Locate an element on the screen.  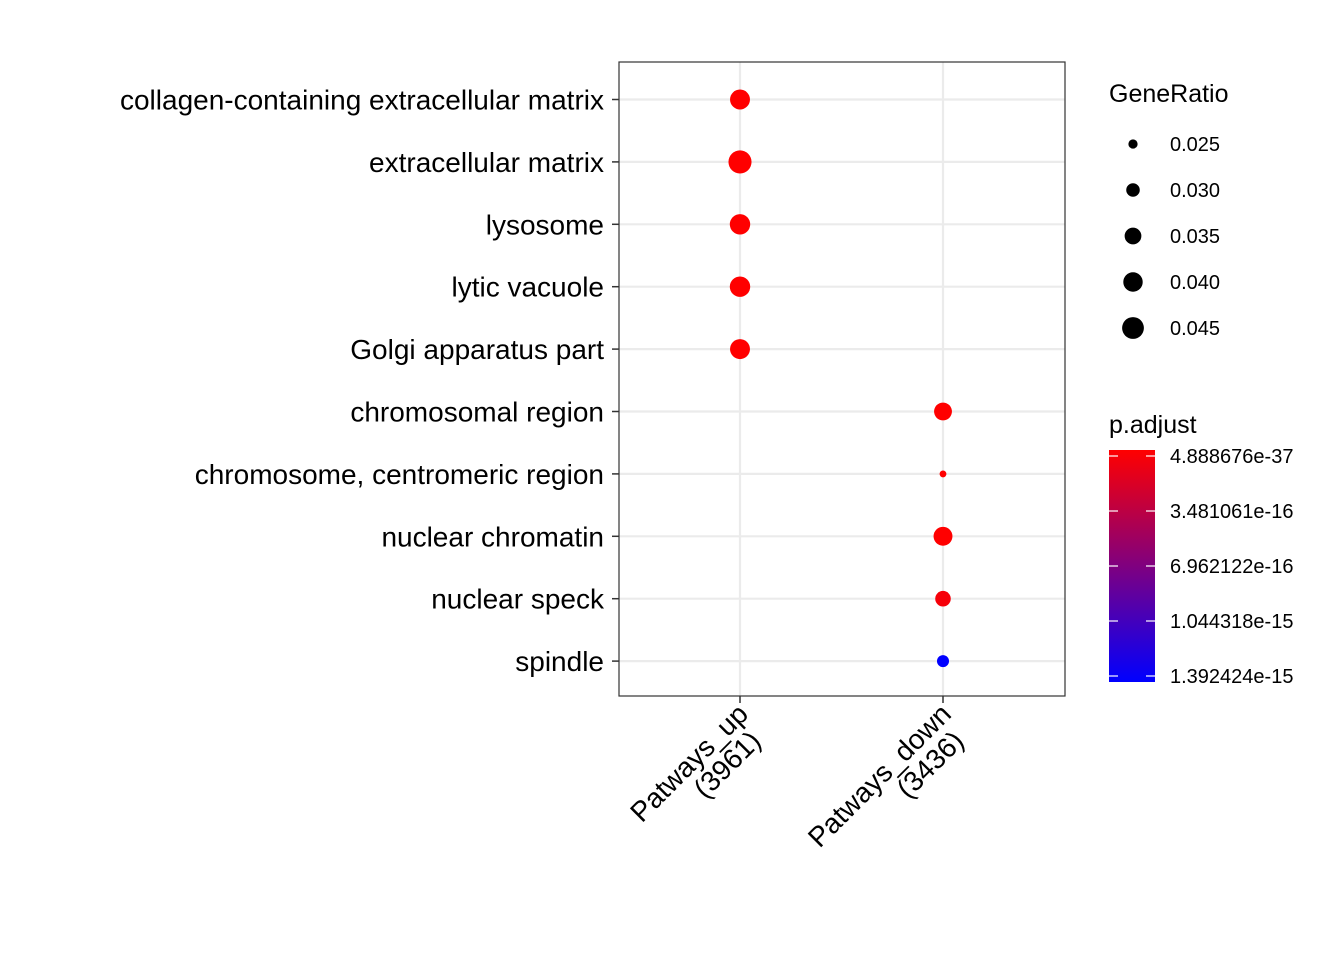
y-tick-label: lytic vacuole is located at coordinates (527, 287).